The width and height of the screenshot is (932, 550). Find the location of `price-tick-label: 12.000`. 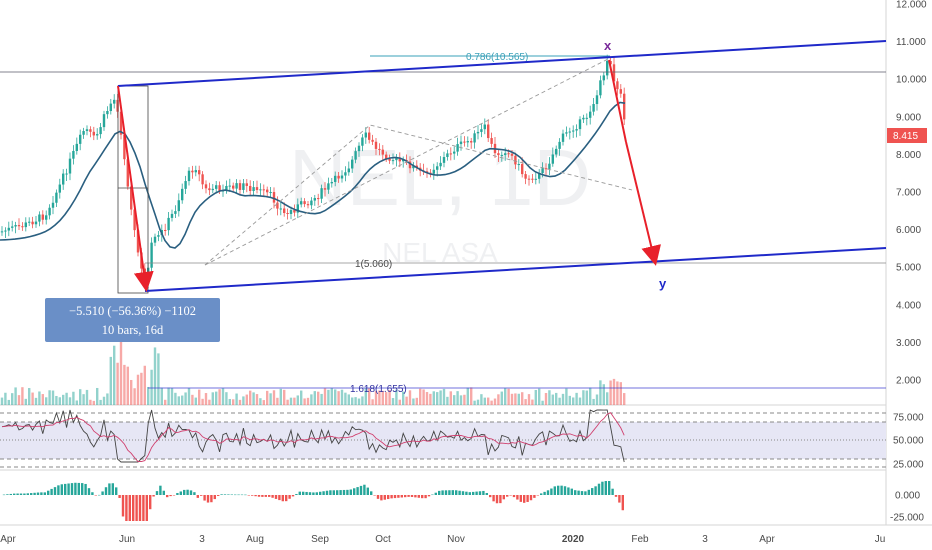

price-tick-label: 12.000 is located at coordinates (911, 5).